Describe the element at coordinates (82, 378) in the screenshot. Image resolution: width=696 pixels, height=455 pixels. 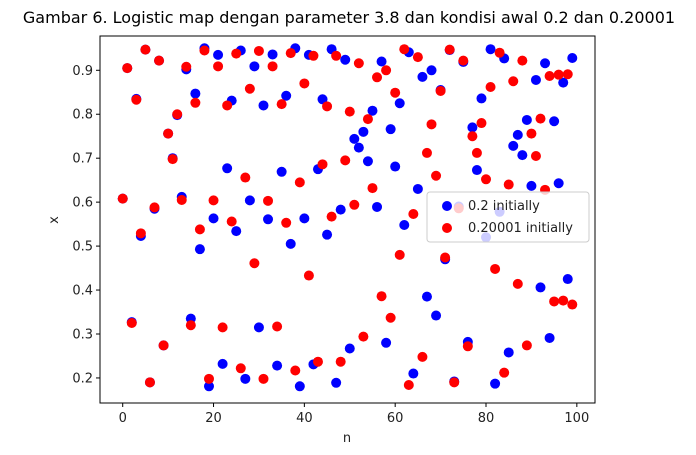
I see `y-tick-label: 0.2` at that location.